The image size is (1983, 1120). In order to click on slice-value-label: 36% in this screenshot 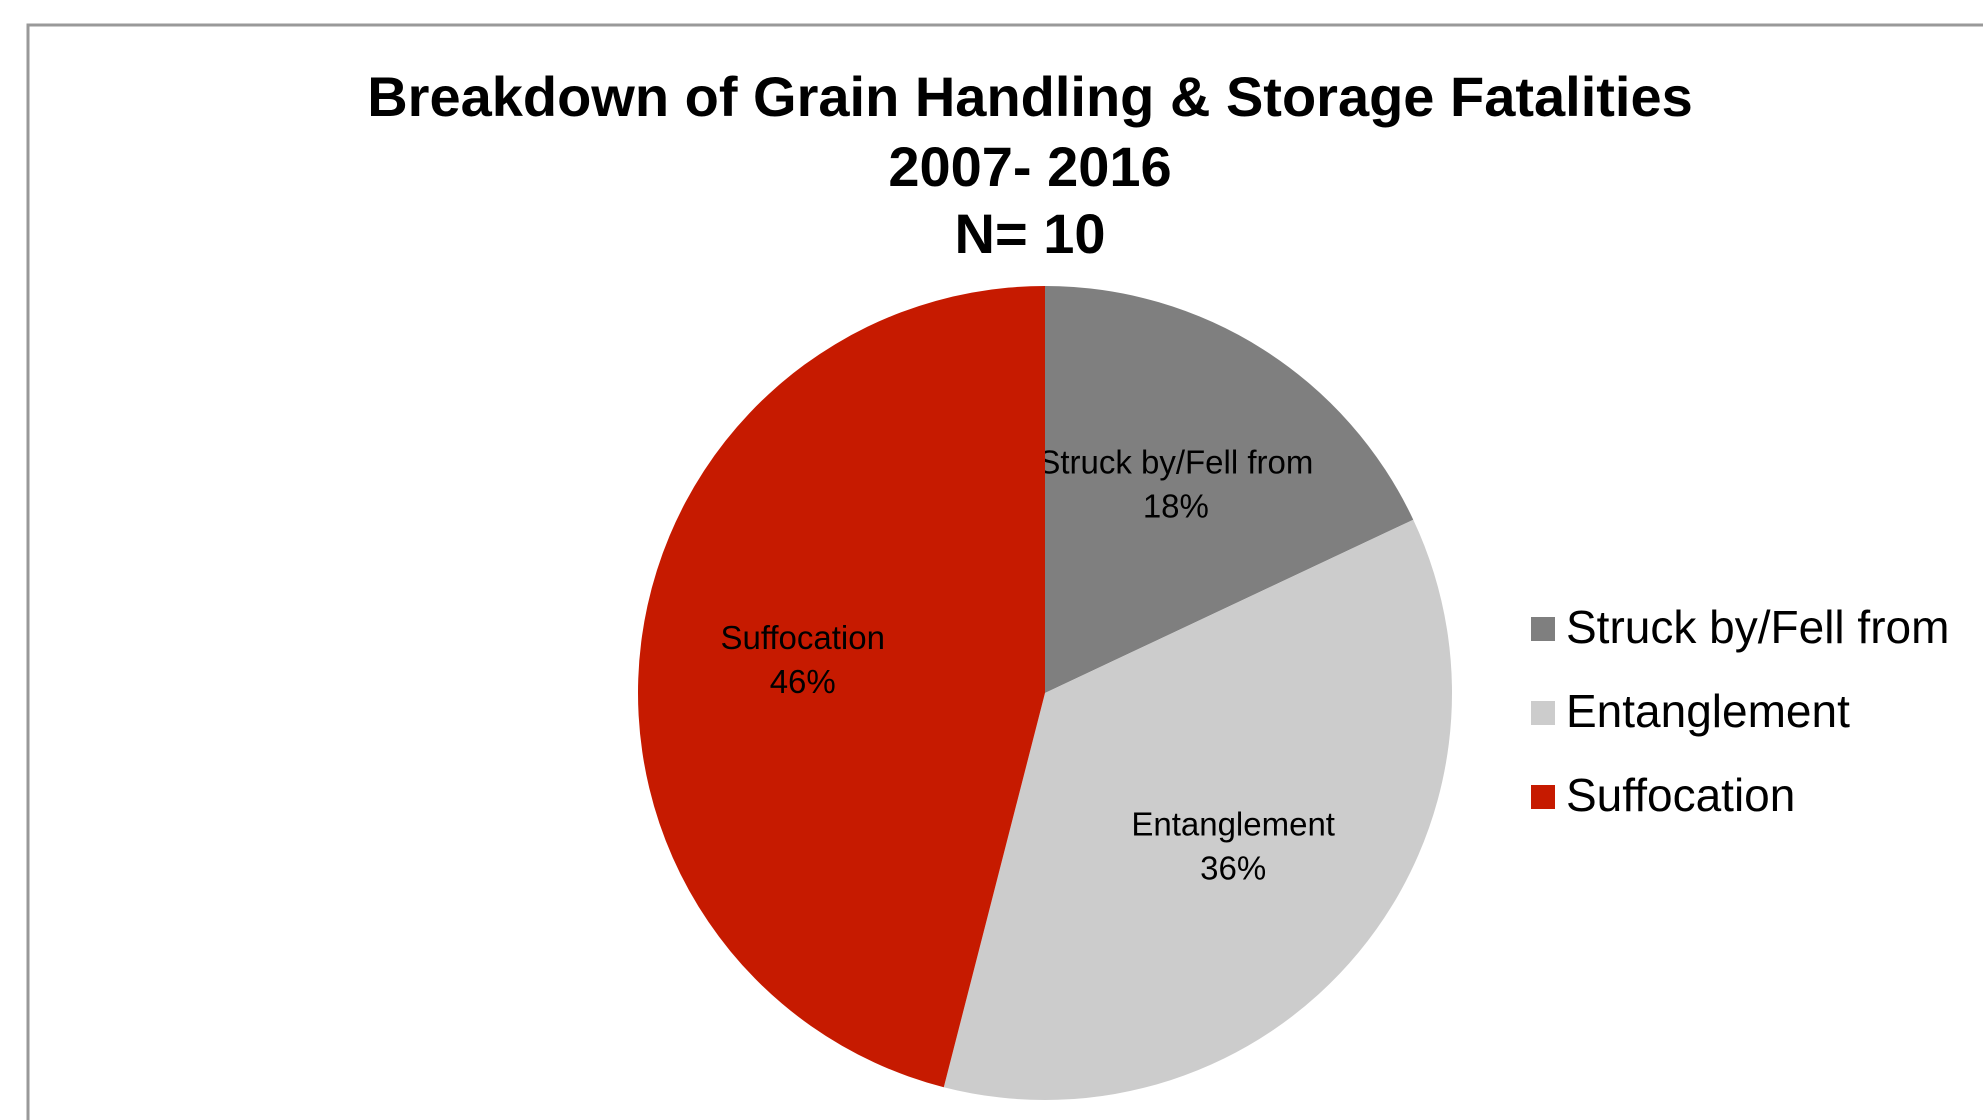, I will do `click(1233, 867)`.